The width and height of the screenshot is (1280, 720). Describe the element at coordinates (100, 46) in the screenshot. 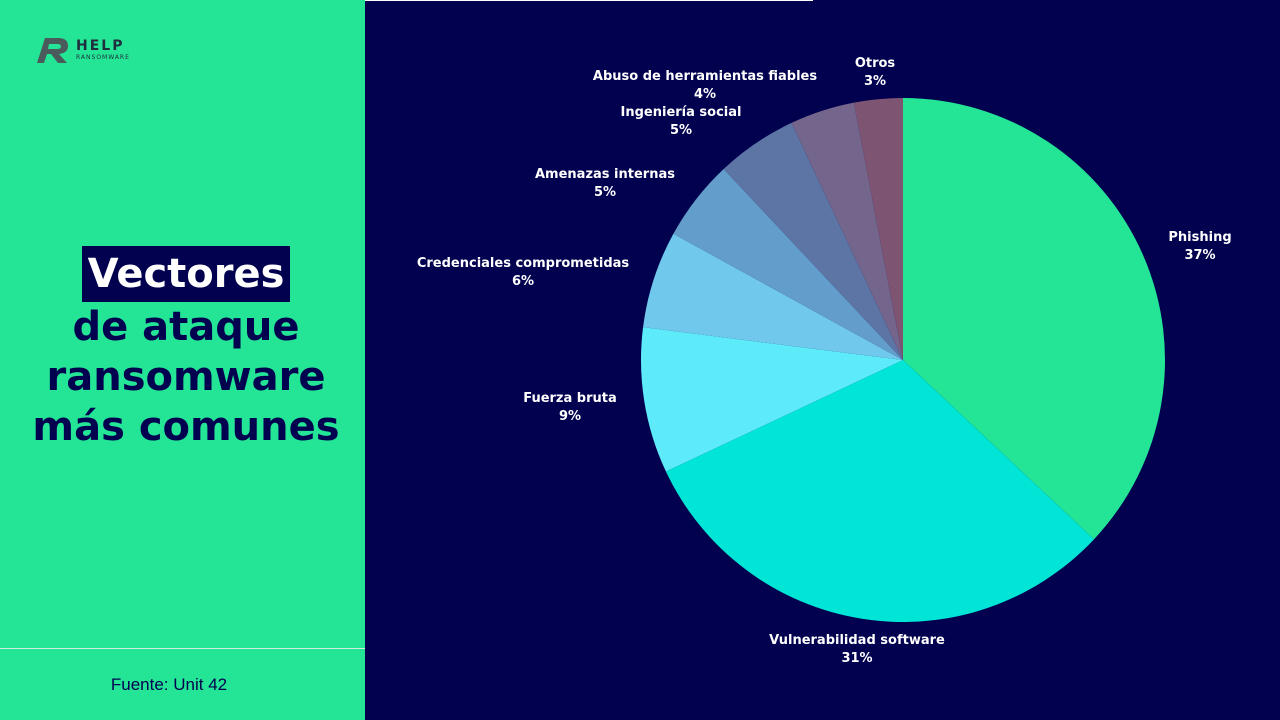

I see `brand-name: HELP` at that location.